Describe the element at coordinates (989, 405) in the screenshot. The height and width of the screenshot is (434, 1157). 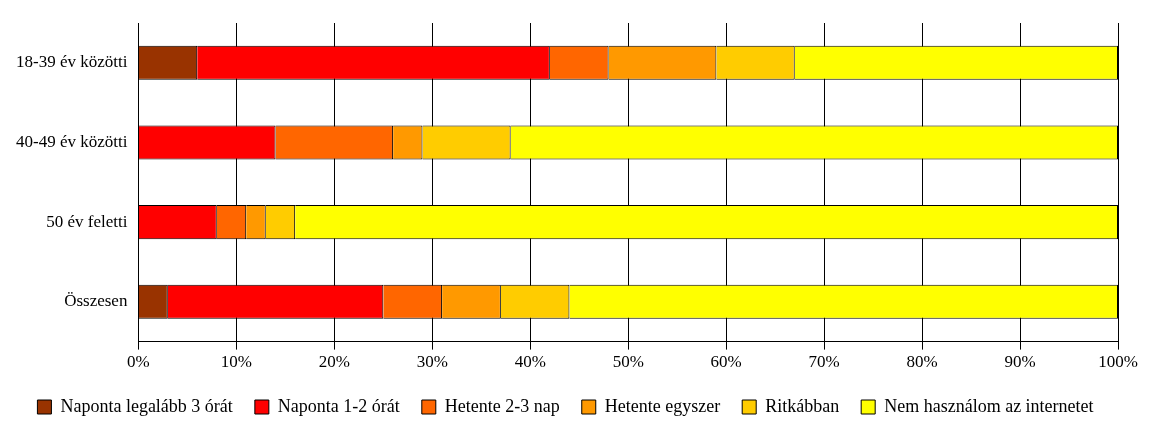
I see `legend-label: Nem használom az internetet` at that location.